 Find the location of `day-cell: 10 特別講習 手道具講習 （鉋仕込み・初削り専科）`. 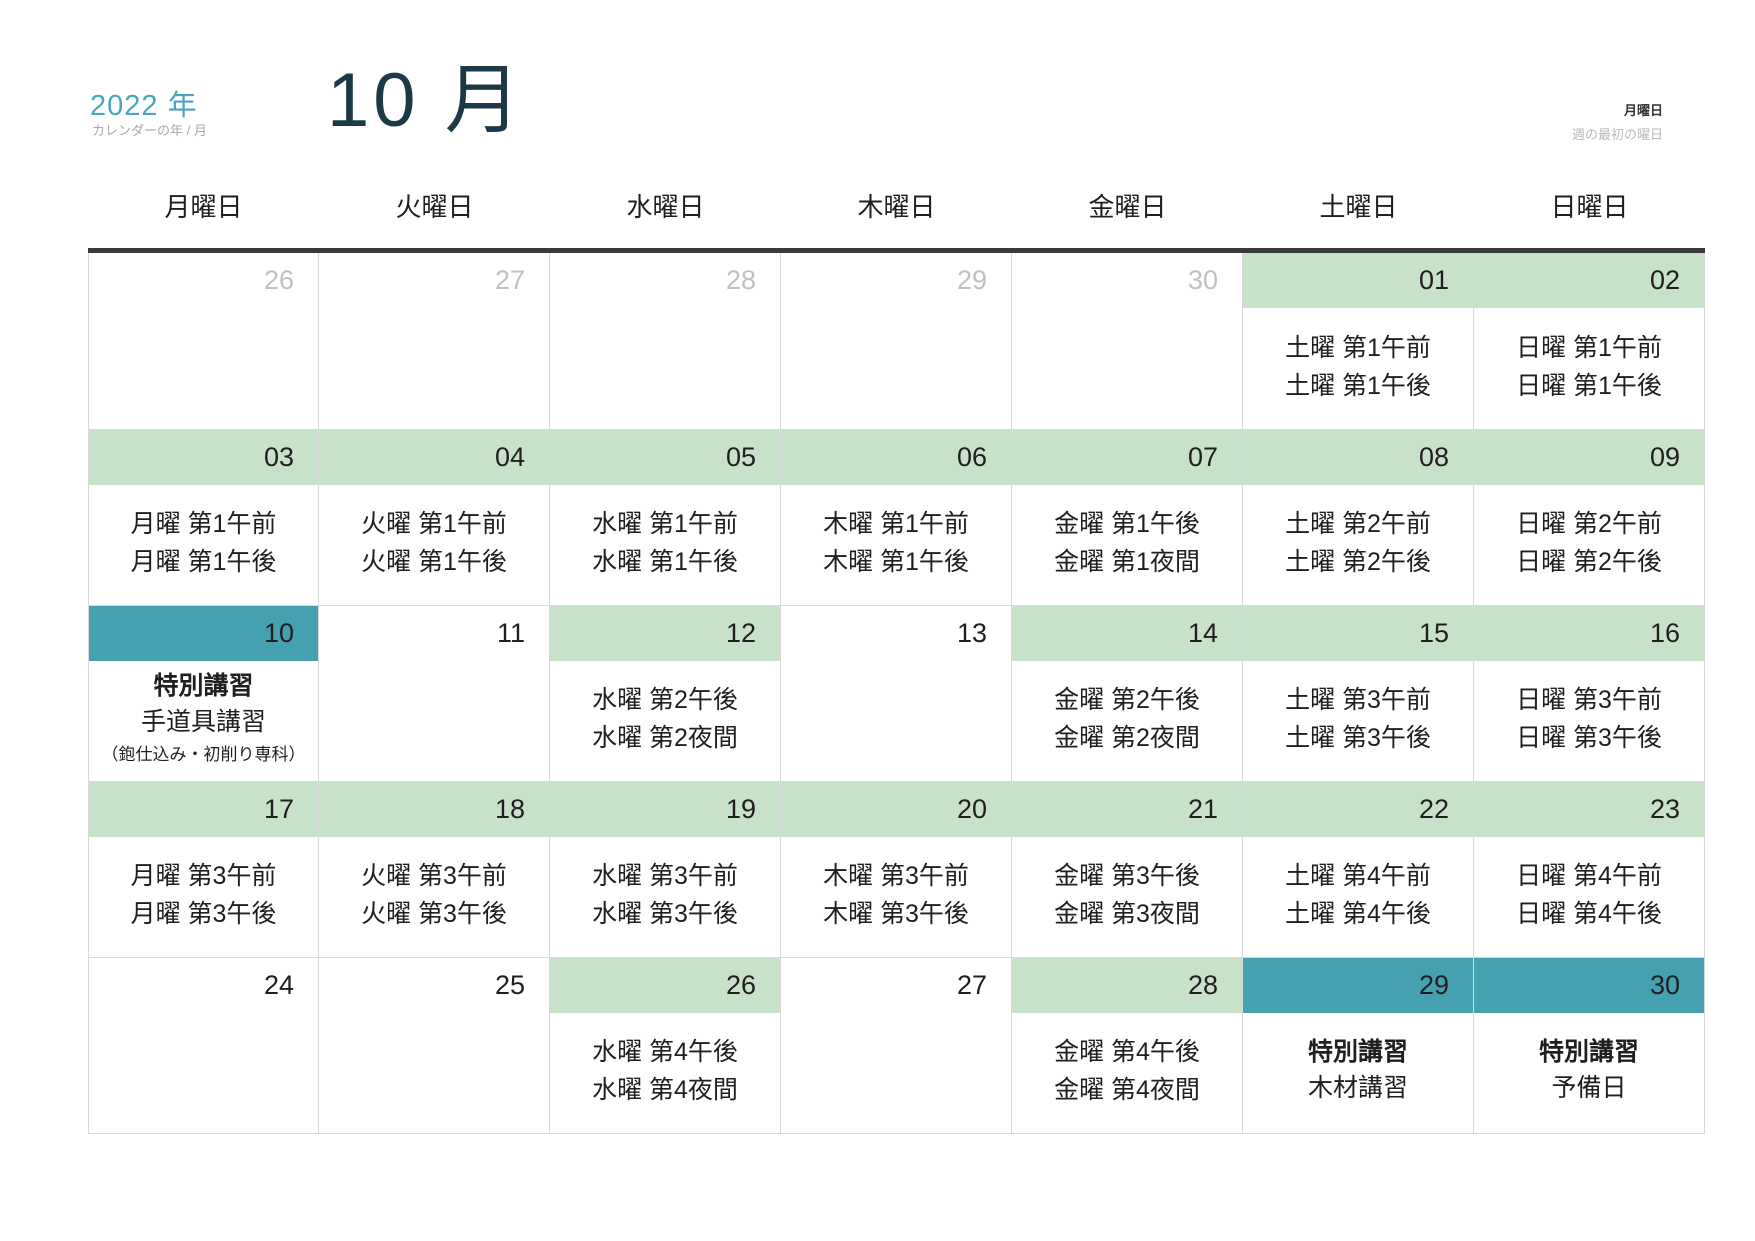

day-cell: 10 特別講習 手道具講習 （鉋仕込み・初削り専科） is located at coordinates (203, 693).